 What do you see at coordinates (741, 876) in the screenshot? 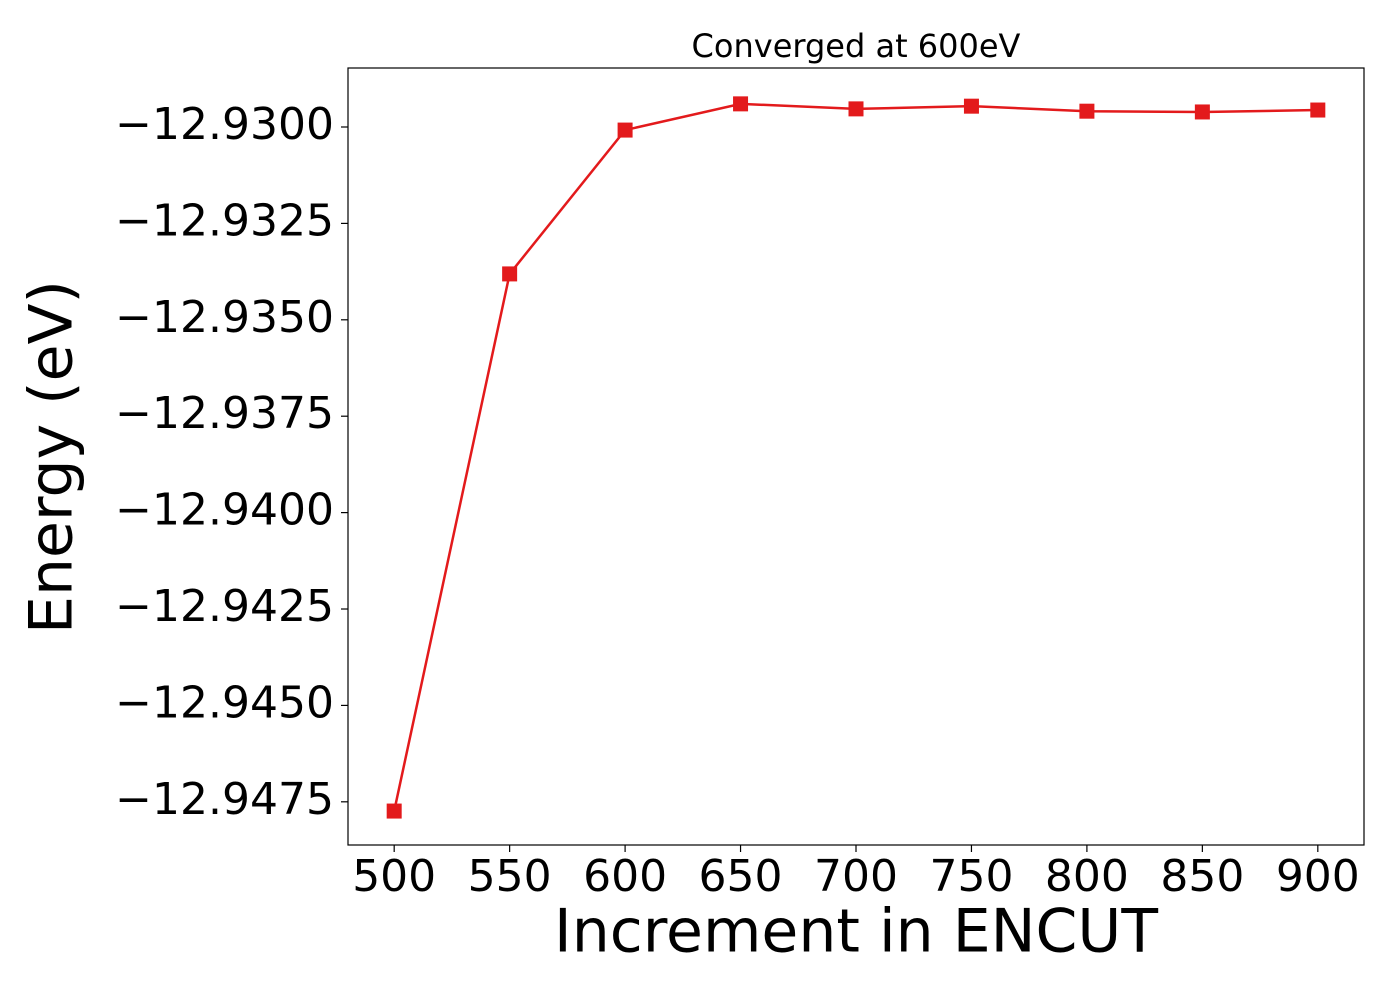
I see `x-tick-label: 650` at bounding box center [741, 876].